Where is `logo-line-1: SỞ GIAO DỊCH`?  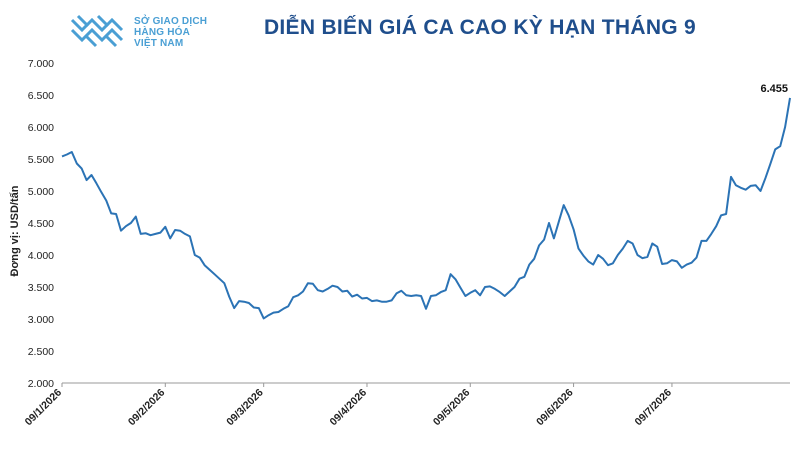 logo-line-1: SỞ GIAO DỊCH is located at coordinates (171, 21).